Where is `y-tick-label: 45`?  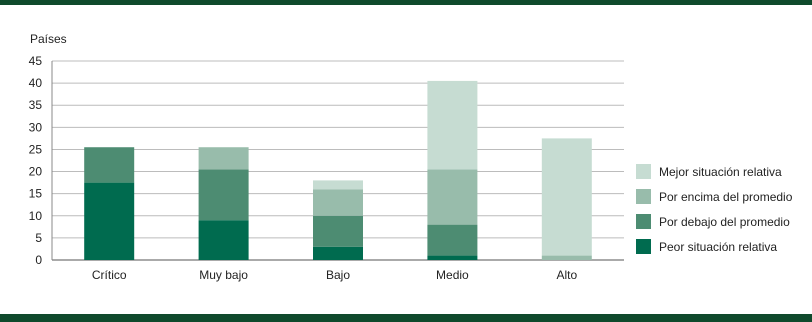
y-tick-label: 45 is located at coordinates (36, 61).